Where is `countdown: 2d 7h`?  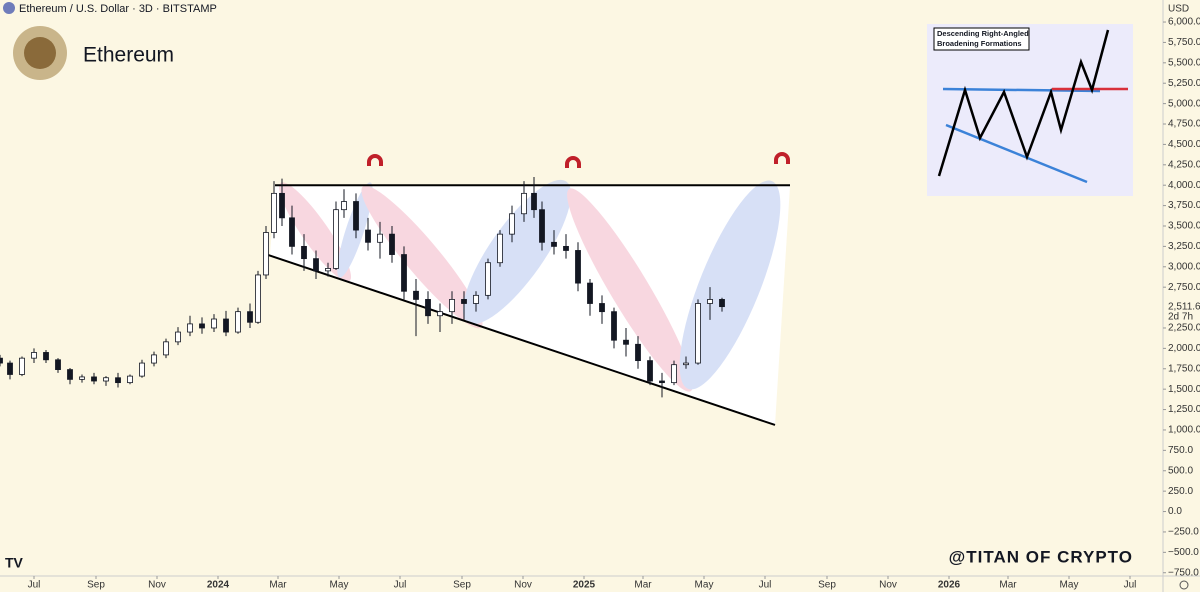 countdown: 2d 7h is located at coordinates (1180, 316).